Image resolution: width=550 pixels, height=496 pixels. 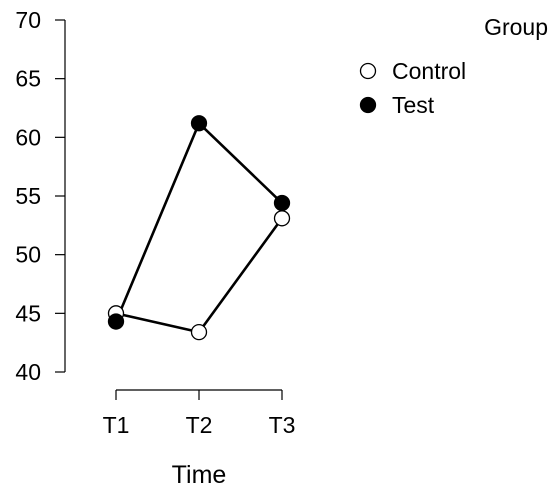 I want to click on y-tick-label: 45, so click(x=28, y=313).